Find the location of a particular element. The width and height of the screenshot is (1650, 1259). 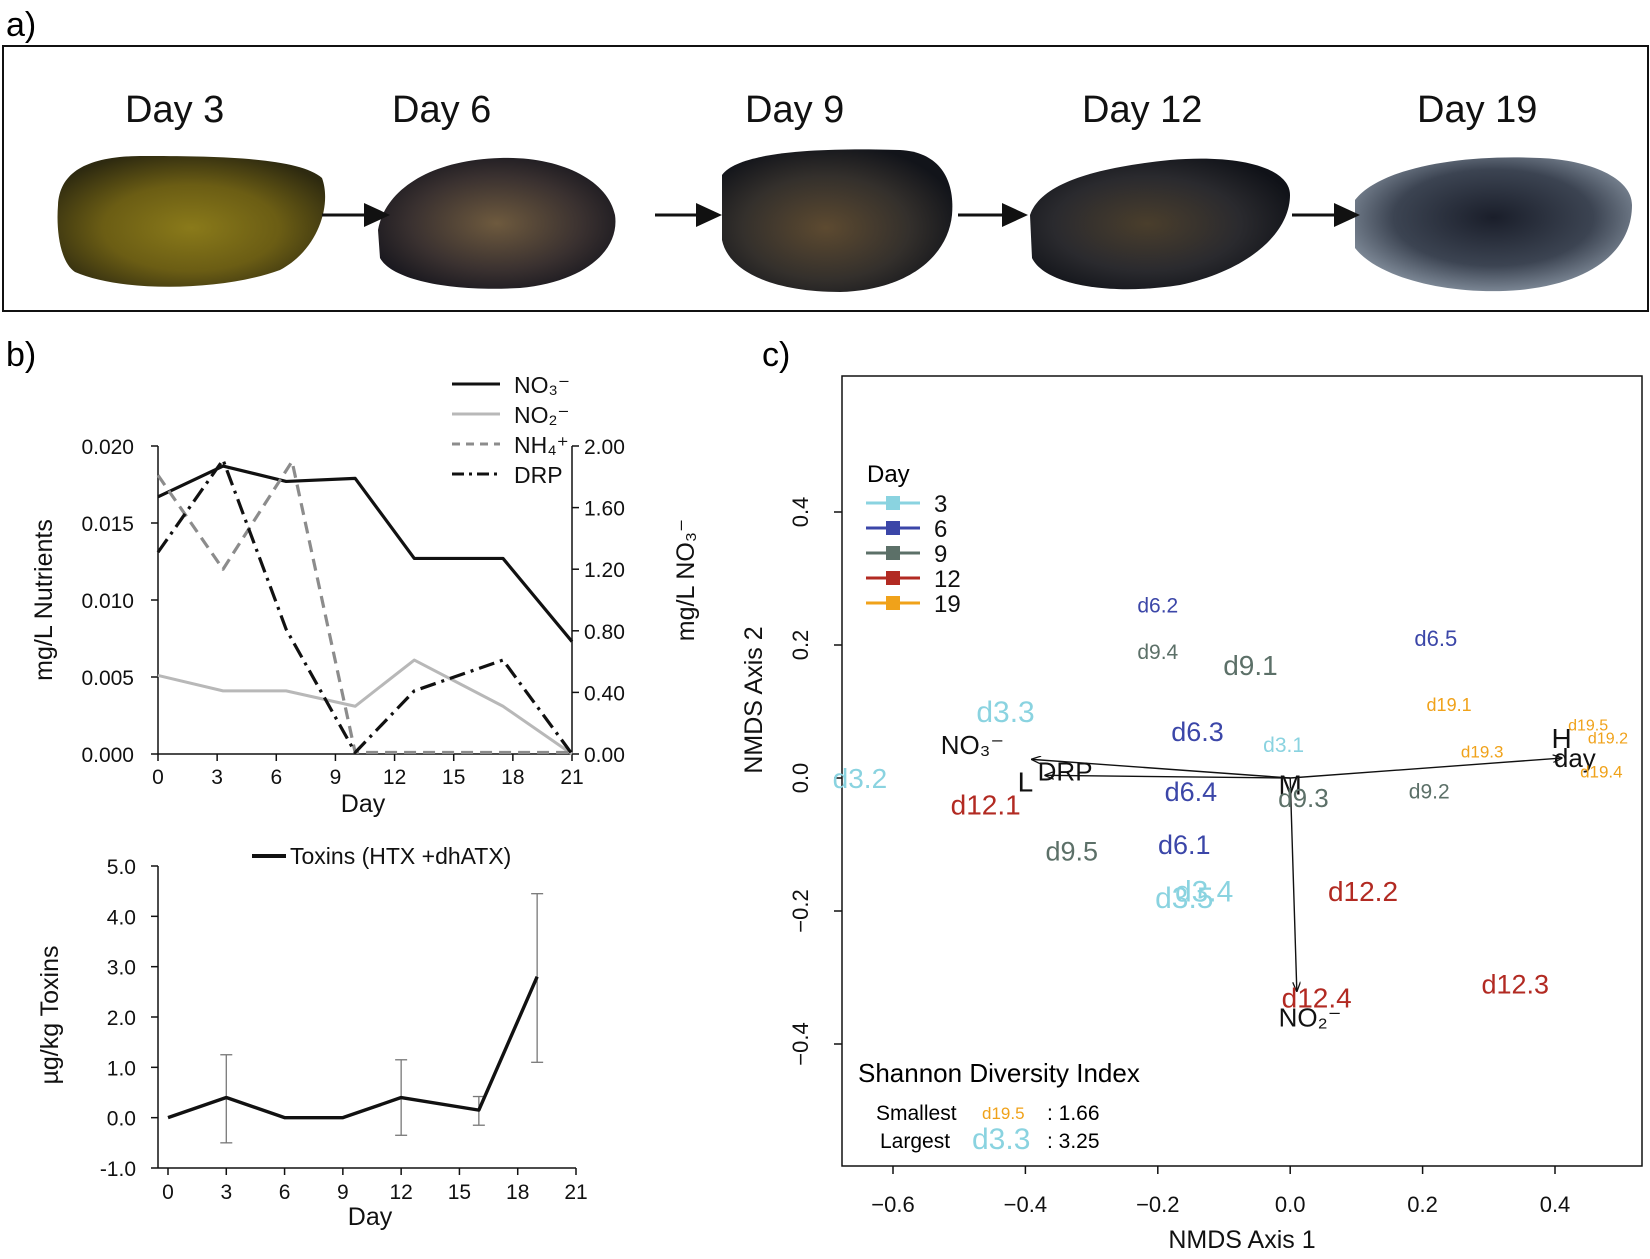

nmds-y-tick-label: 0.0 is located at coordinates (800, 778).